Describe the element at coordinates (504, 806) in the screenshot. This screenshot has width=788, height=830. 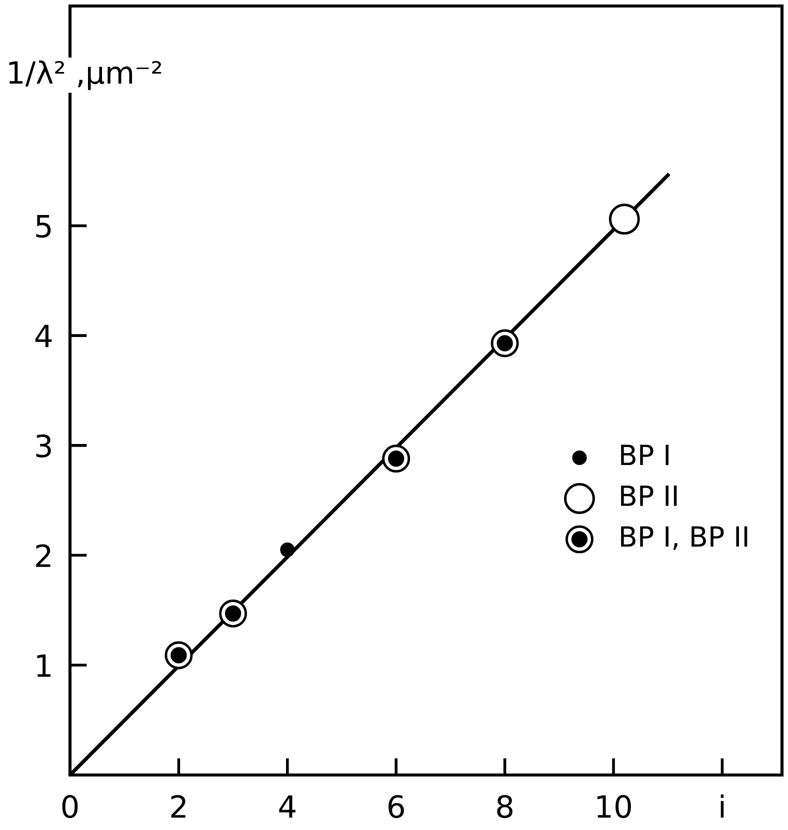
I see `x-tick-label: 8` at that location.